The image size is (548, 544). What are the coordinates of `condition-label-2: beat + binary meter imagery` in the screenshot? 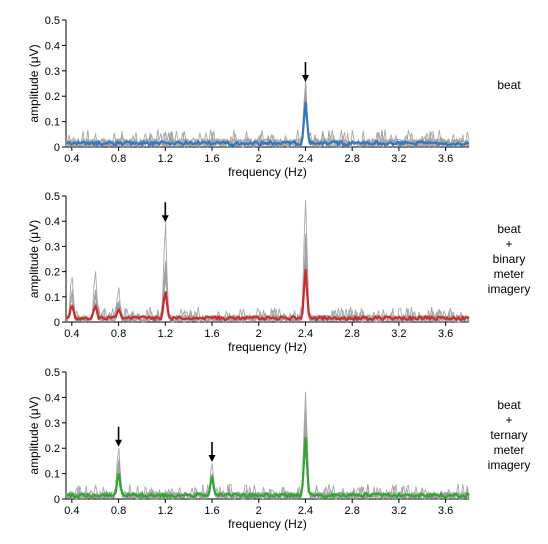 It's located at (509, 259).